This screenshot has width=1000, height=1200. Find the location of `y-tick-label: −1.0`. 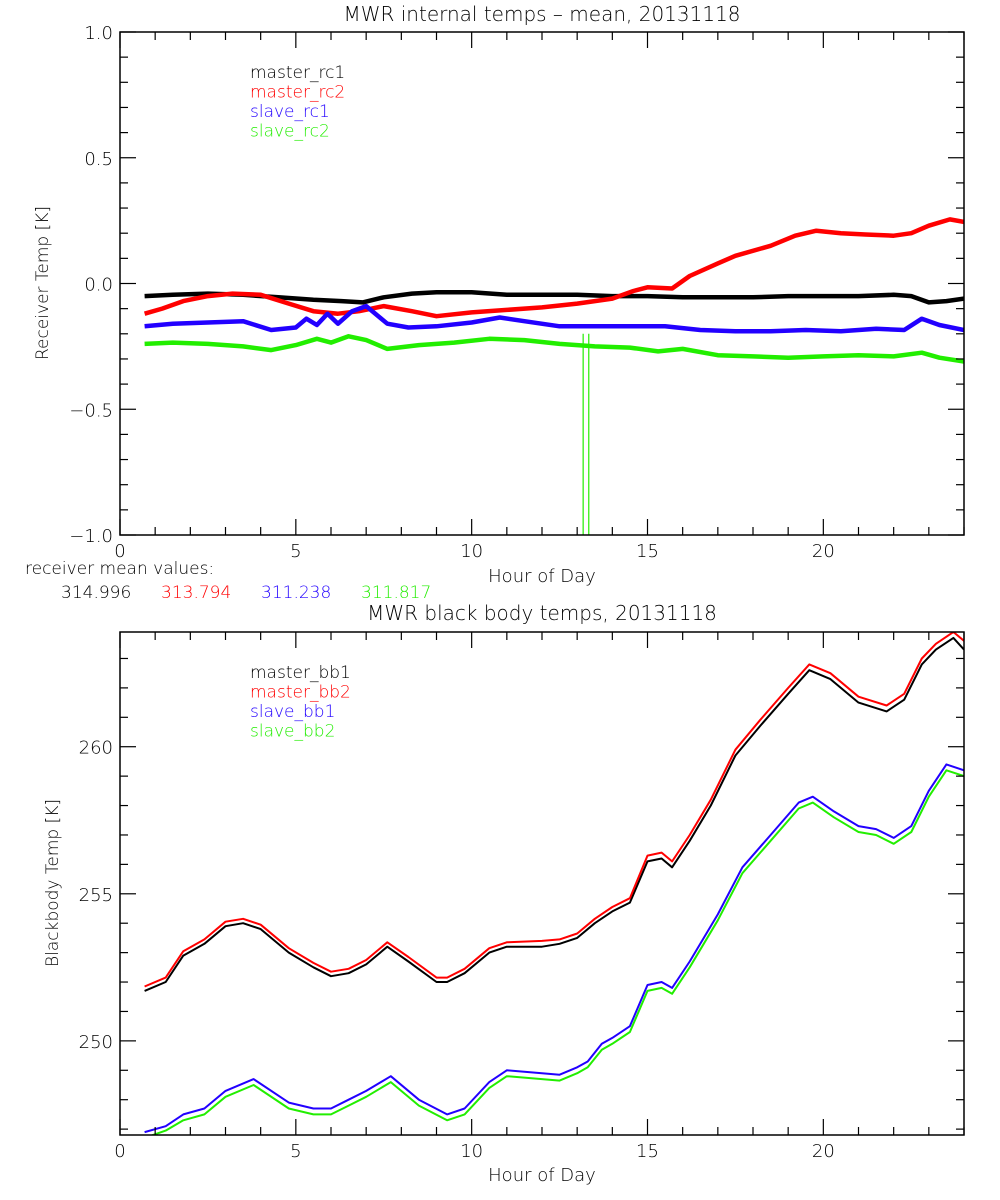

y-tick-label: −1.0 is located at coordinates (91, 536).